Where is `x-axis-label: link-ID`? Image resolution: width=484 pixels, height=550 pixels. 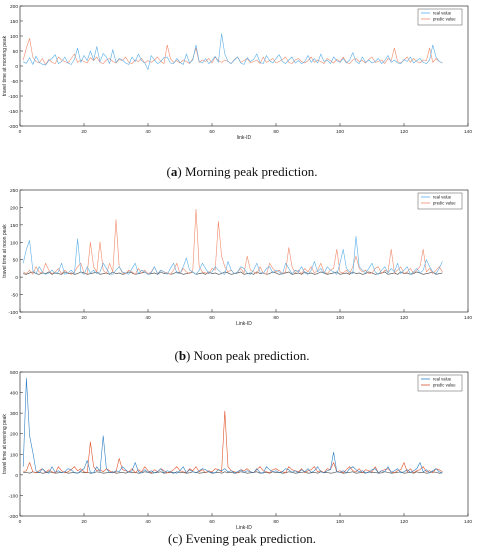
x-axis-label: link-ID is located at coordinates (244, 138).